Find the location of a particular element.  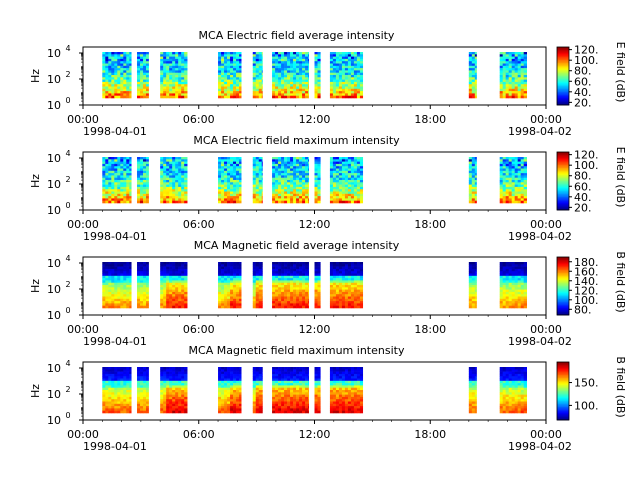

spectrogram-data is located at coordinates (314, 285).